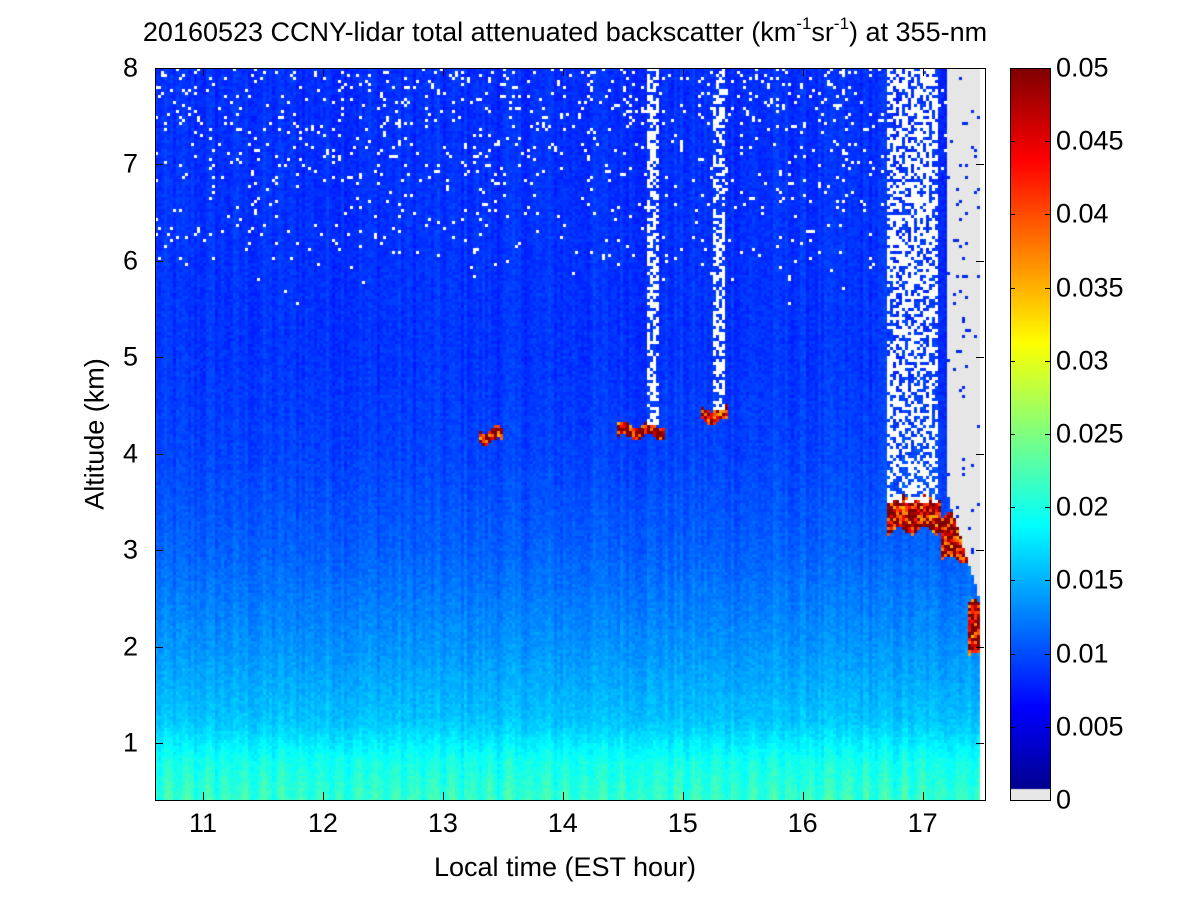 The height and width of the screenshot is (900, 1200). What do you see at coordinates (130, 549) in the screenshot?
I see `y-tick-label: 3` at bounding box center [130, 549].